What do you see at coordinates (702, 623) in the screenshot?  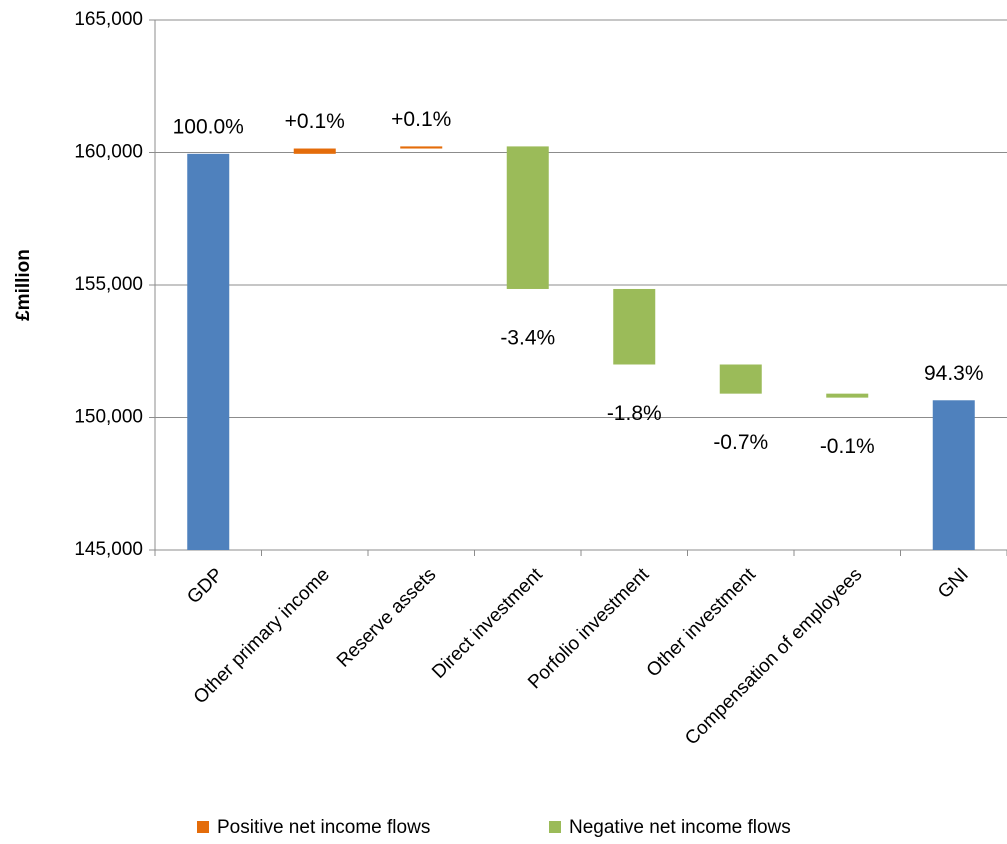 I see `x-tick-label: Other investment` at bounding box center [702, 623].